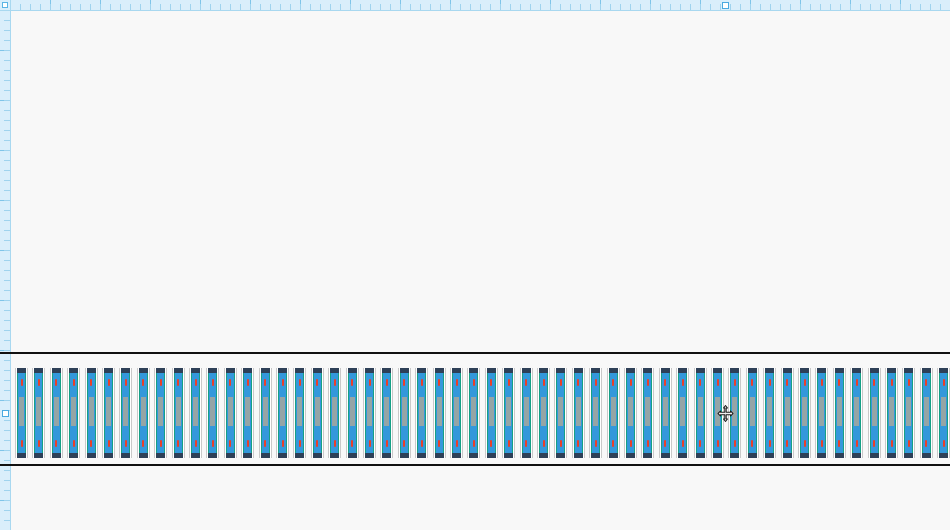 This screenshot has height=530, width=950. Describe the element at coordinates (5, 265) in the screenshot. I see `vertical-ruler` at that location.